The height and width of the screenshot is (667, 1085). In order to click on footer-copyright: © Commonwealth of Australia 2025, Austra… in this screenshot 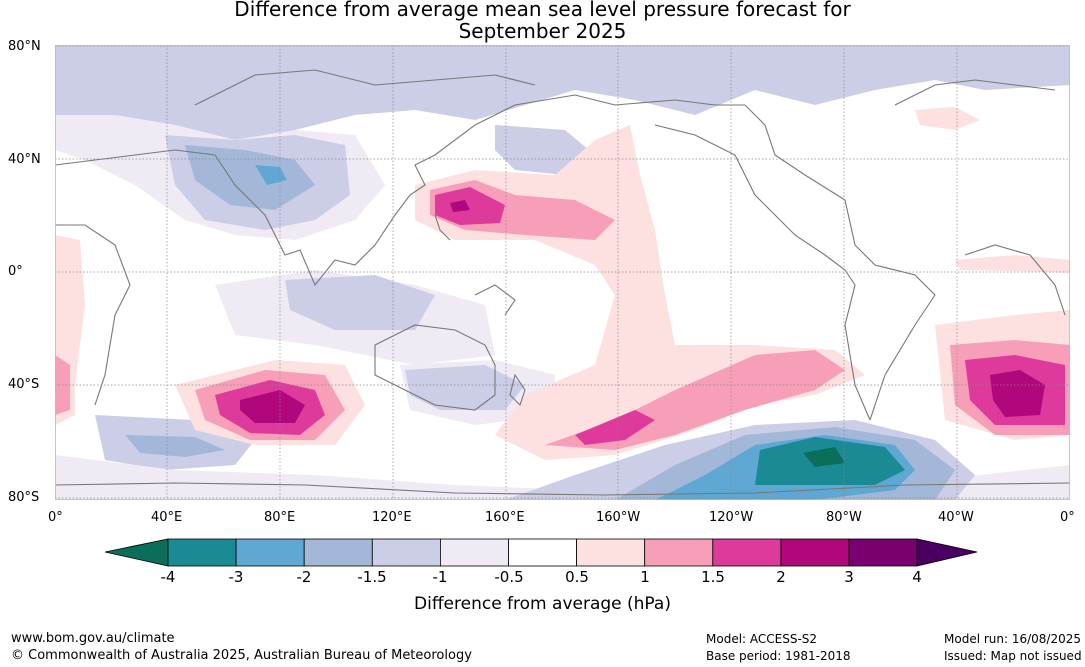, I will do `click(241, 655)`.